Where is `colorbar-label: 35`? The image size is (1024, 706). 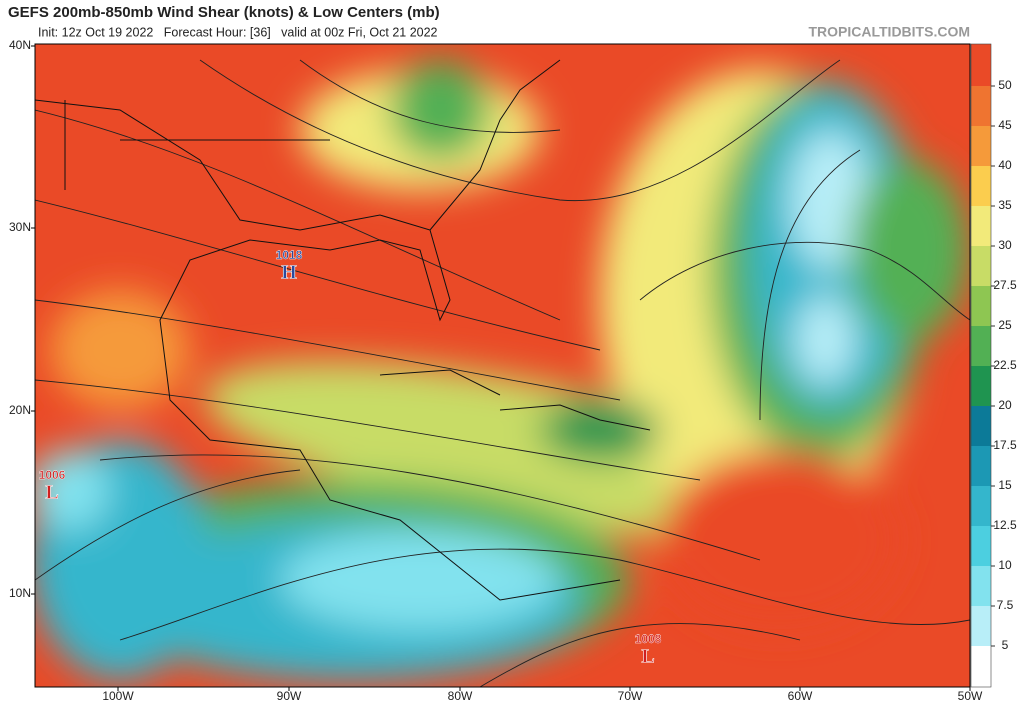
colorbar-label: 35 is located at coordinates (1005, 205).